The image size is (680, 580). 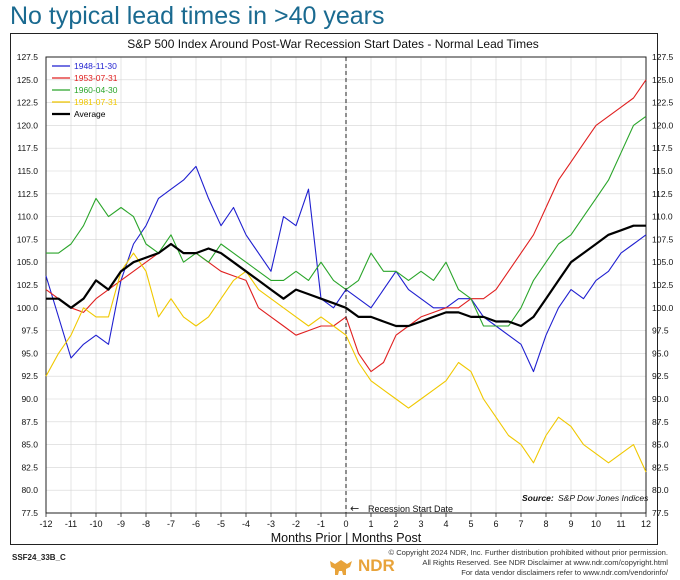 What do you see at coordinates (96, 90) in the screenshot?
I see `legend-entry: 1960-04-30` at bounding box center [96, 90].